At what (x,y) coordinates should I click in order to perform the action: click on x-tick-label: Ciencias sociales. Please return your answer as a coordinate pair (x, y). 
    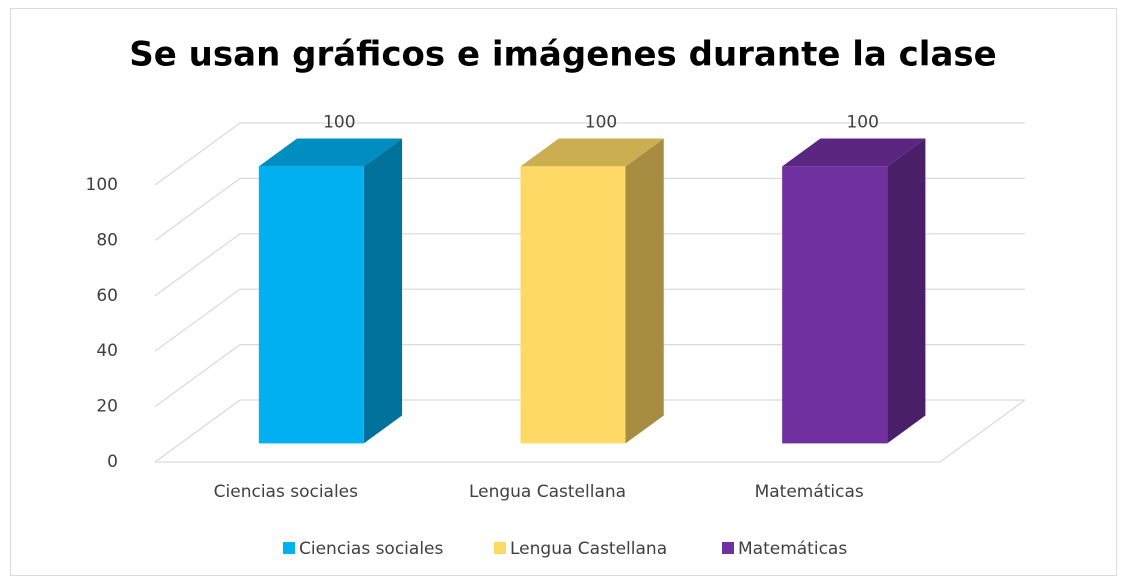
    Looking at the image, I should click on (286, 492).